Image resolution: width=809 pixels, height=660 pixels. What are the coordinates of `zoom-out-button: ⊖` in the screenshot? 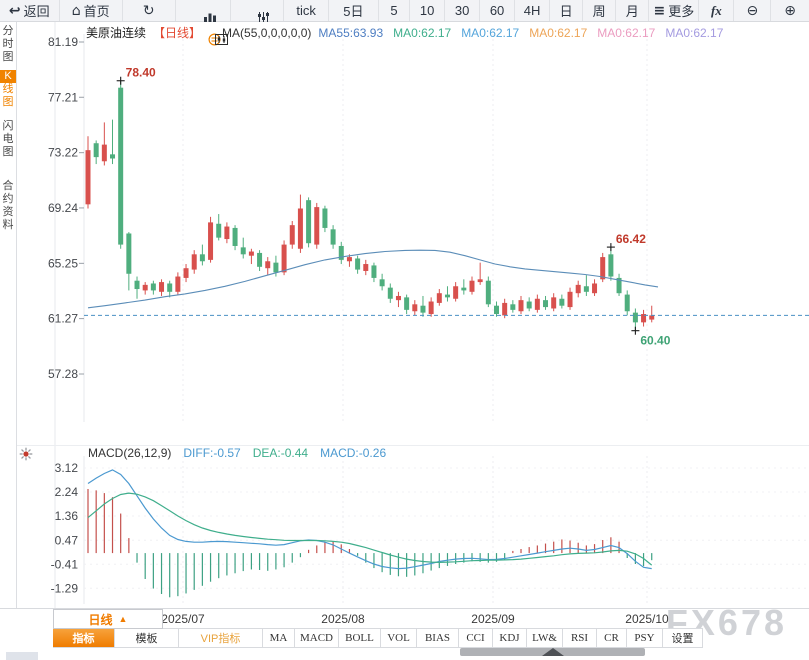 It's located at (753, 10).